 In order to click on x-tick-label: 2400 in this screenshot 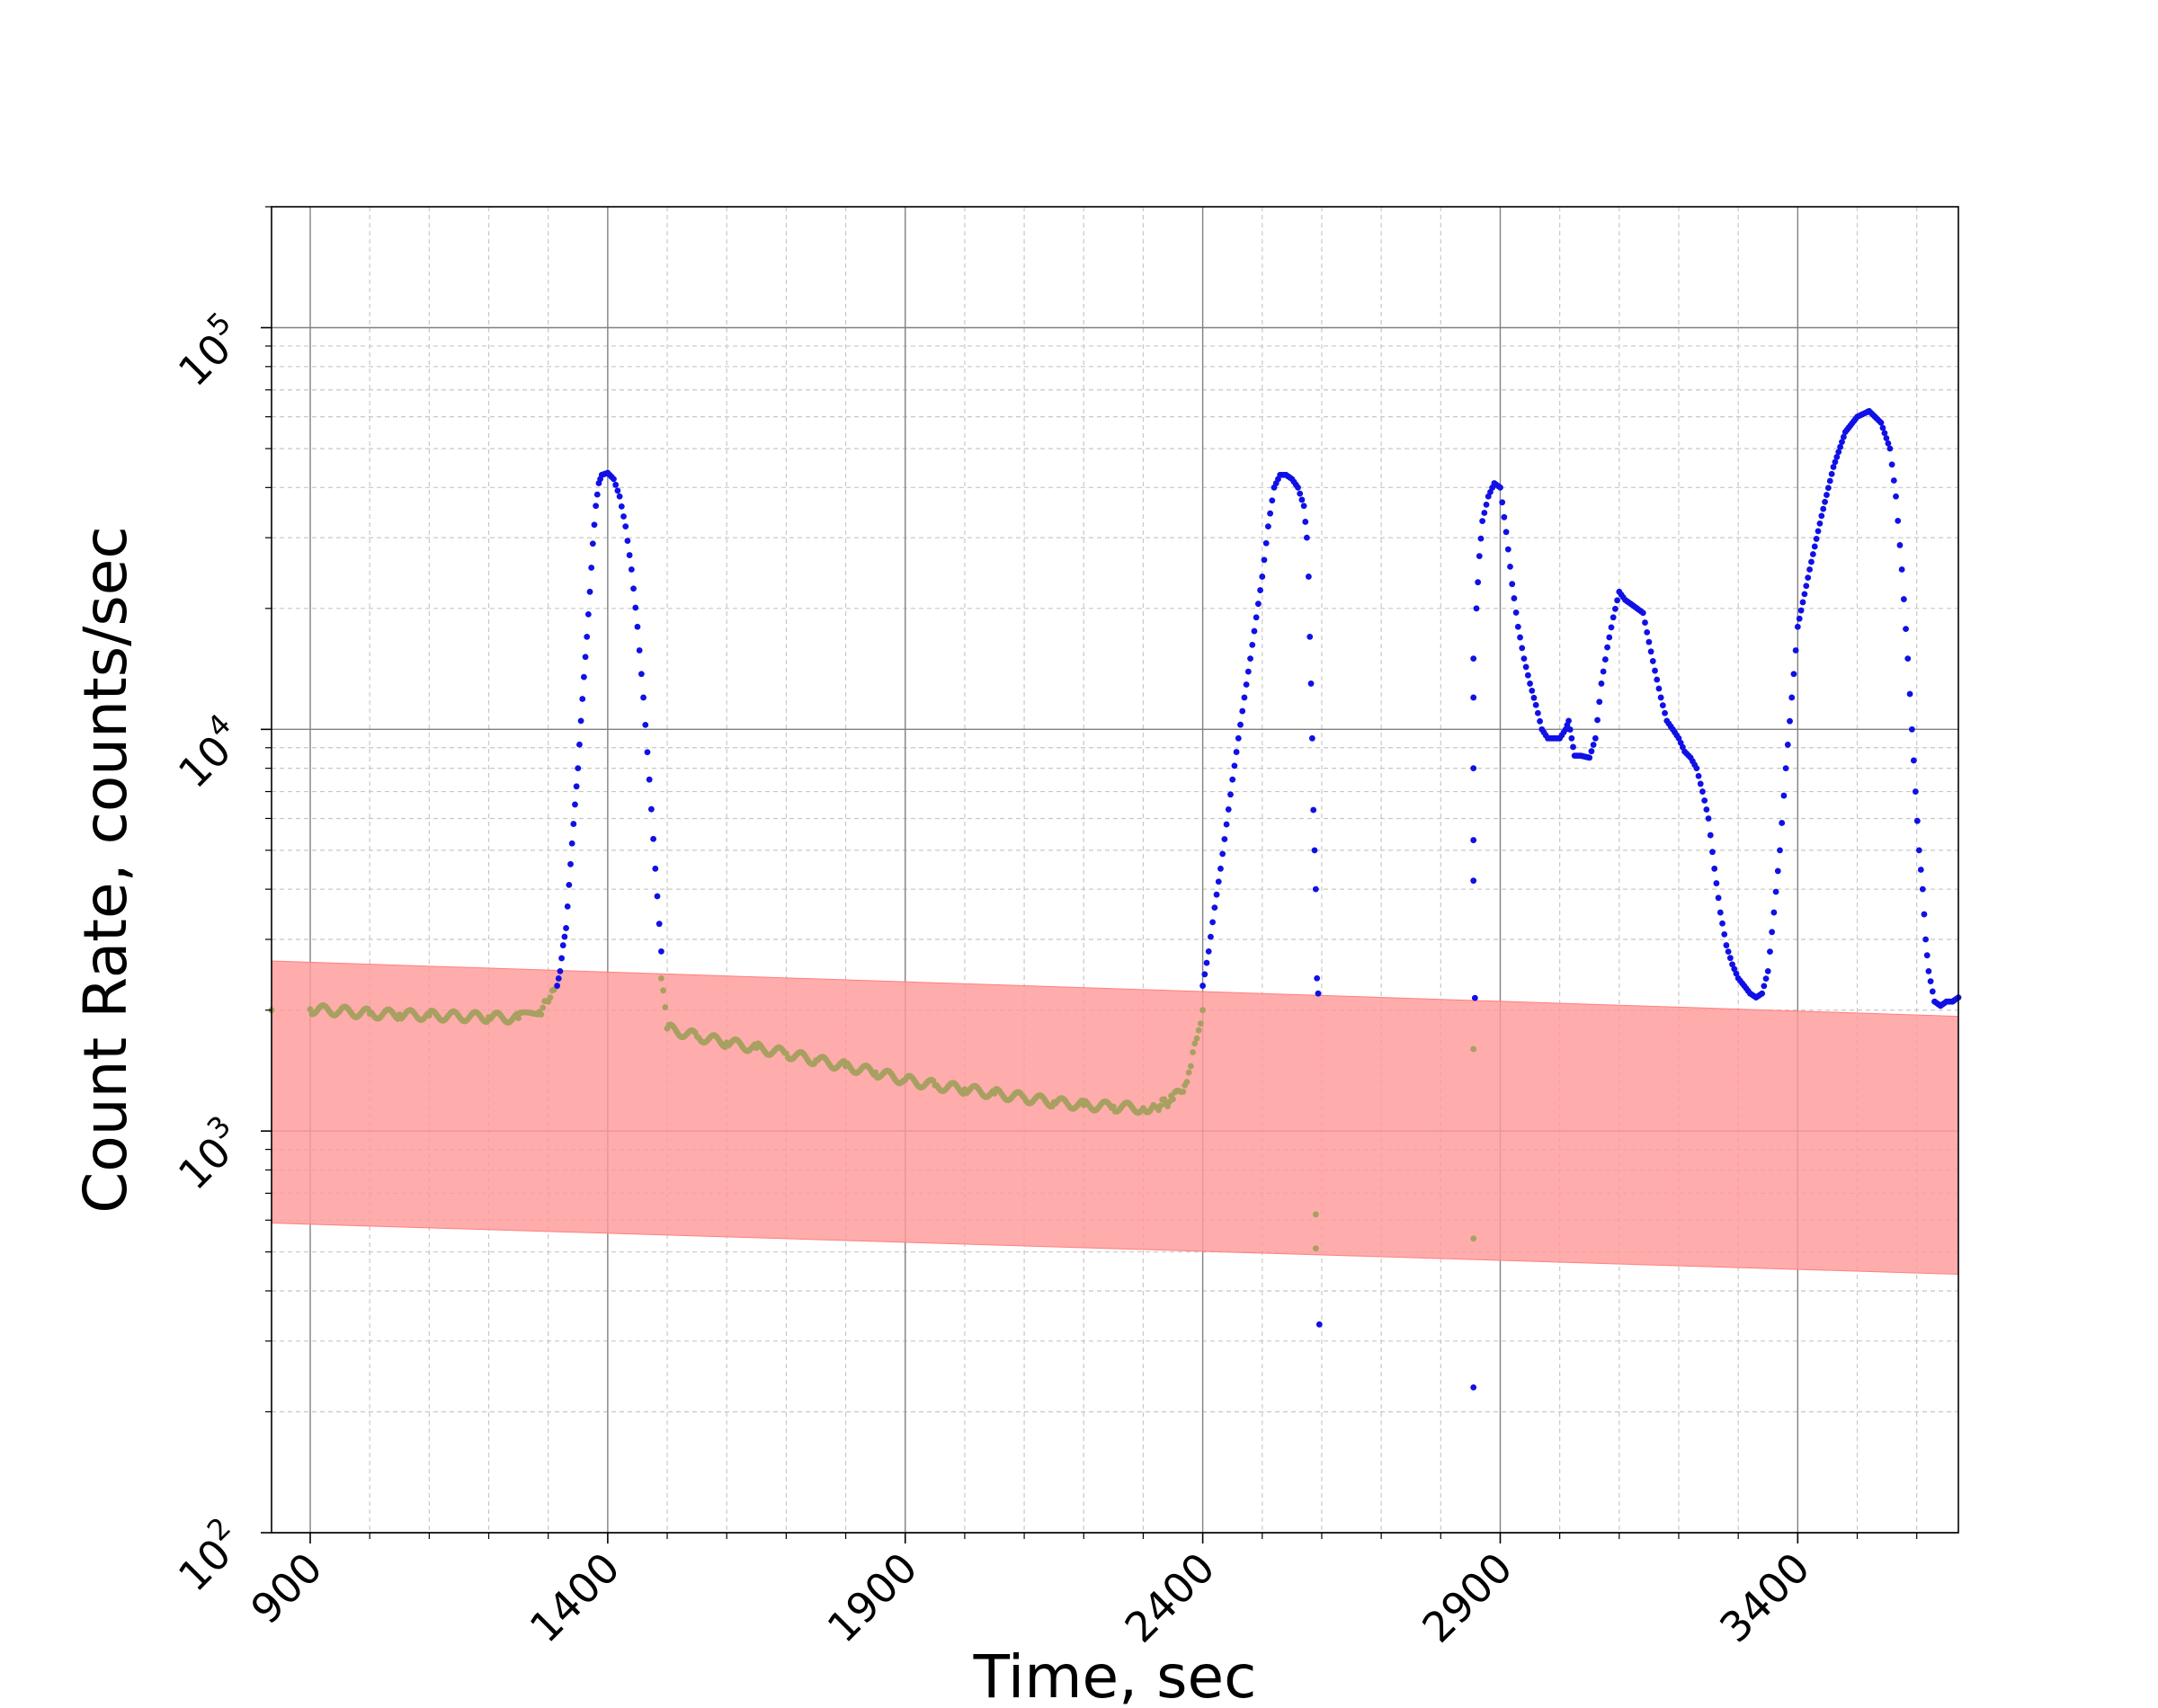, I will do `click(1169, 1597)`.